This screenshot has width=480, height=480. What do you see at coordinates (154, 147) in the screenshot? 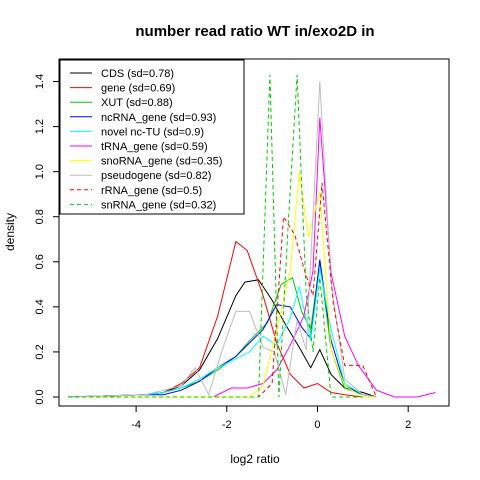
I see `legend-label: tRNA_gene (sd=0.59)` at bounding box center [154, 147].